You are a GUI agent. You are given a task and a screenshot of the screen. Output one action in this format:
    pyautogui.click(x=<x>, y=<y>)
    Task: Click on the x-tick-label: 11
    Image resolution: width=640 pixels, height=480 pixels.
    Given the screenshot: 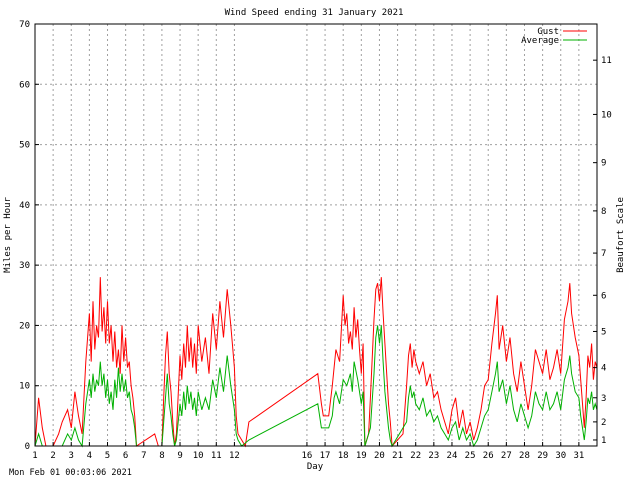 What is the action you would take?
    pyautogui.click(x=216, y=456)
    